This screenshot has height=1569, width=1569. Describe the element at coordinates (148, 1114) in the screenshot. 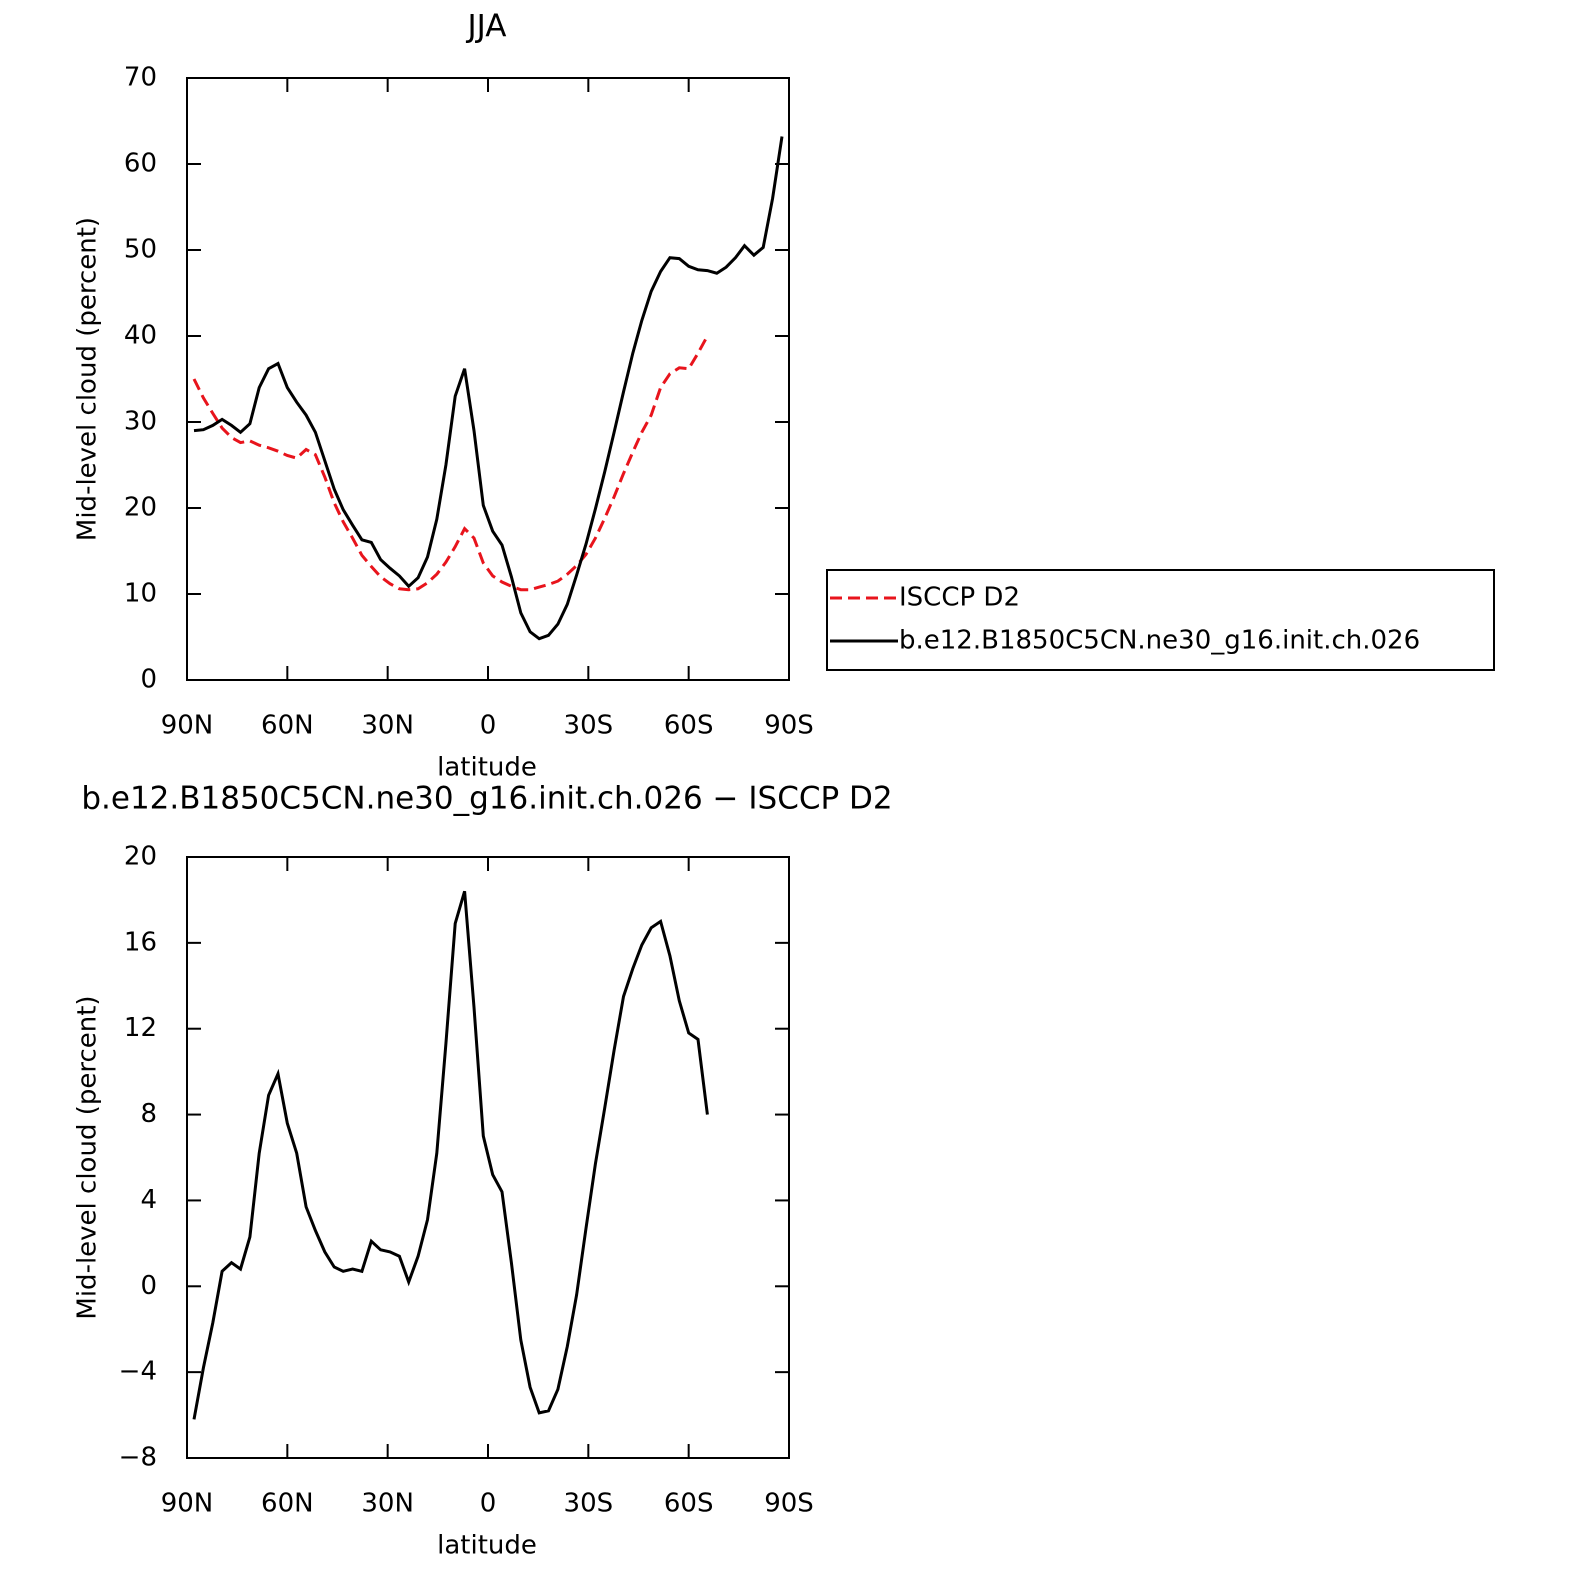

I see `y-tick-label: 8` at that location.